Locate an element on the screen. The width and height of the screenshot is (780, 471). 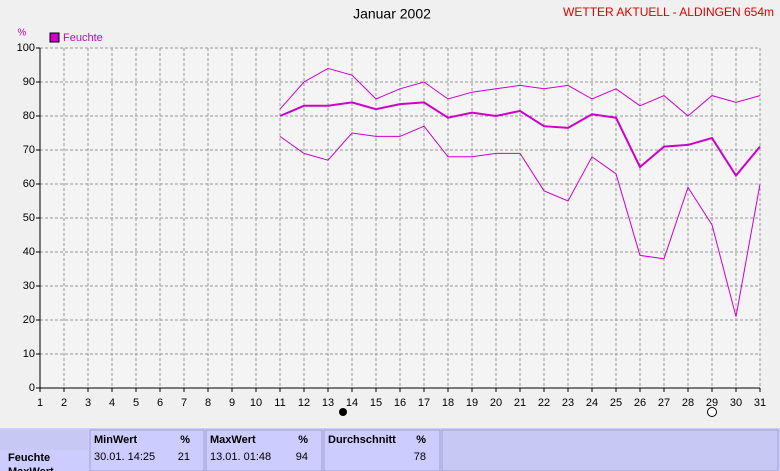
y-tick-label: 20 is located at coordinates (29, 320).